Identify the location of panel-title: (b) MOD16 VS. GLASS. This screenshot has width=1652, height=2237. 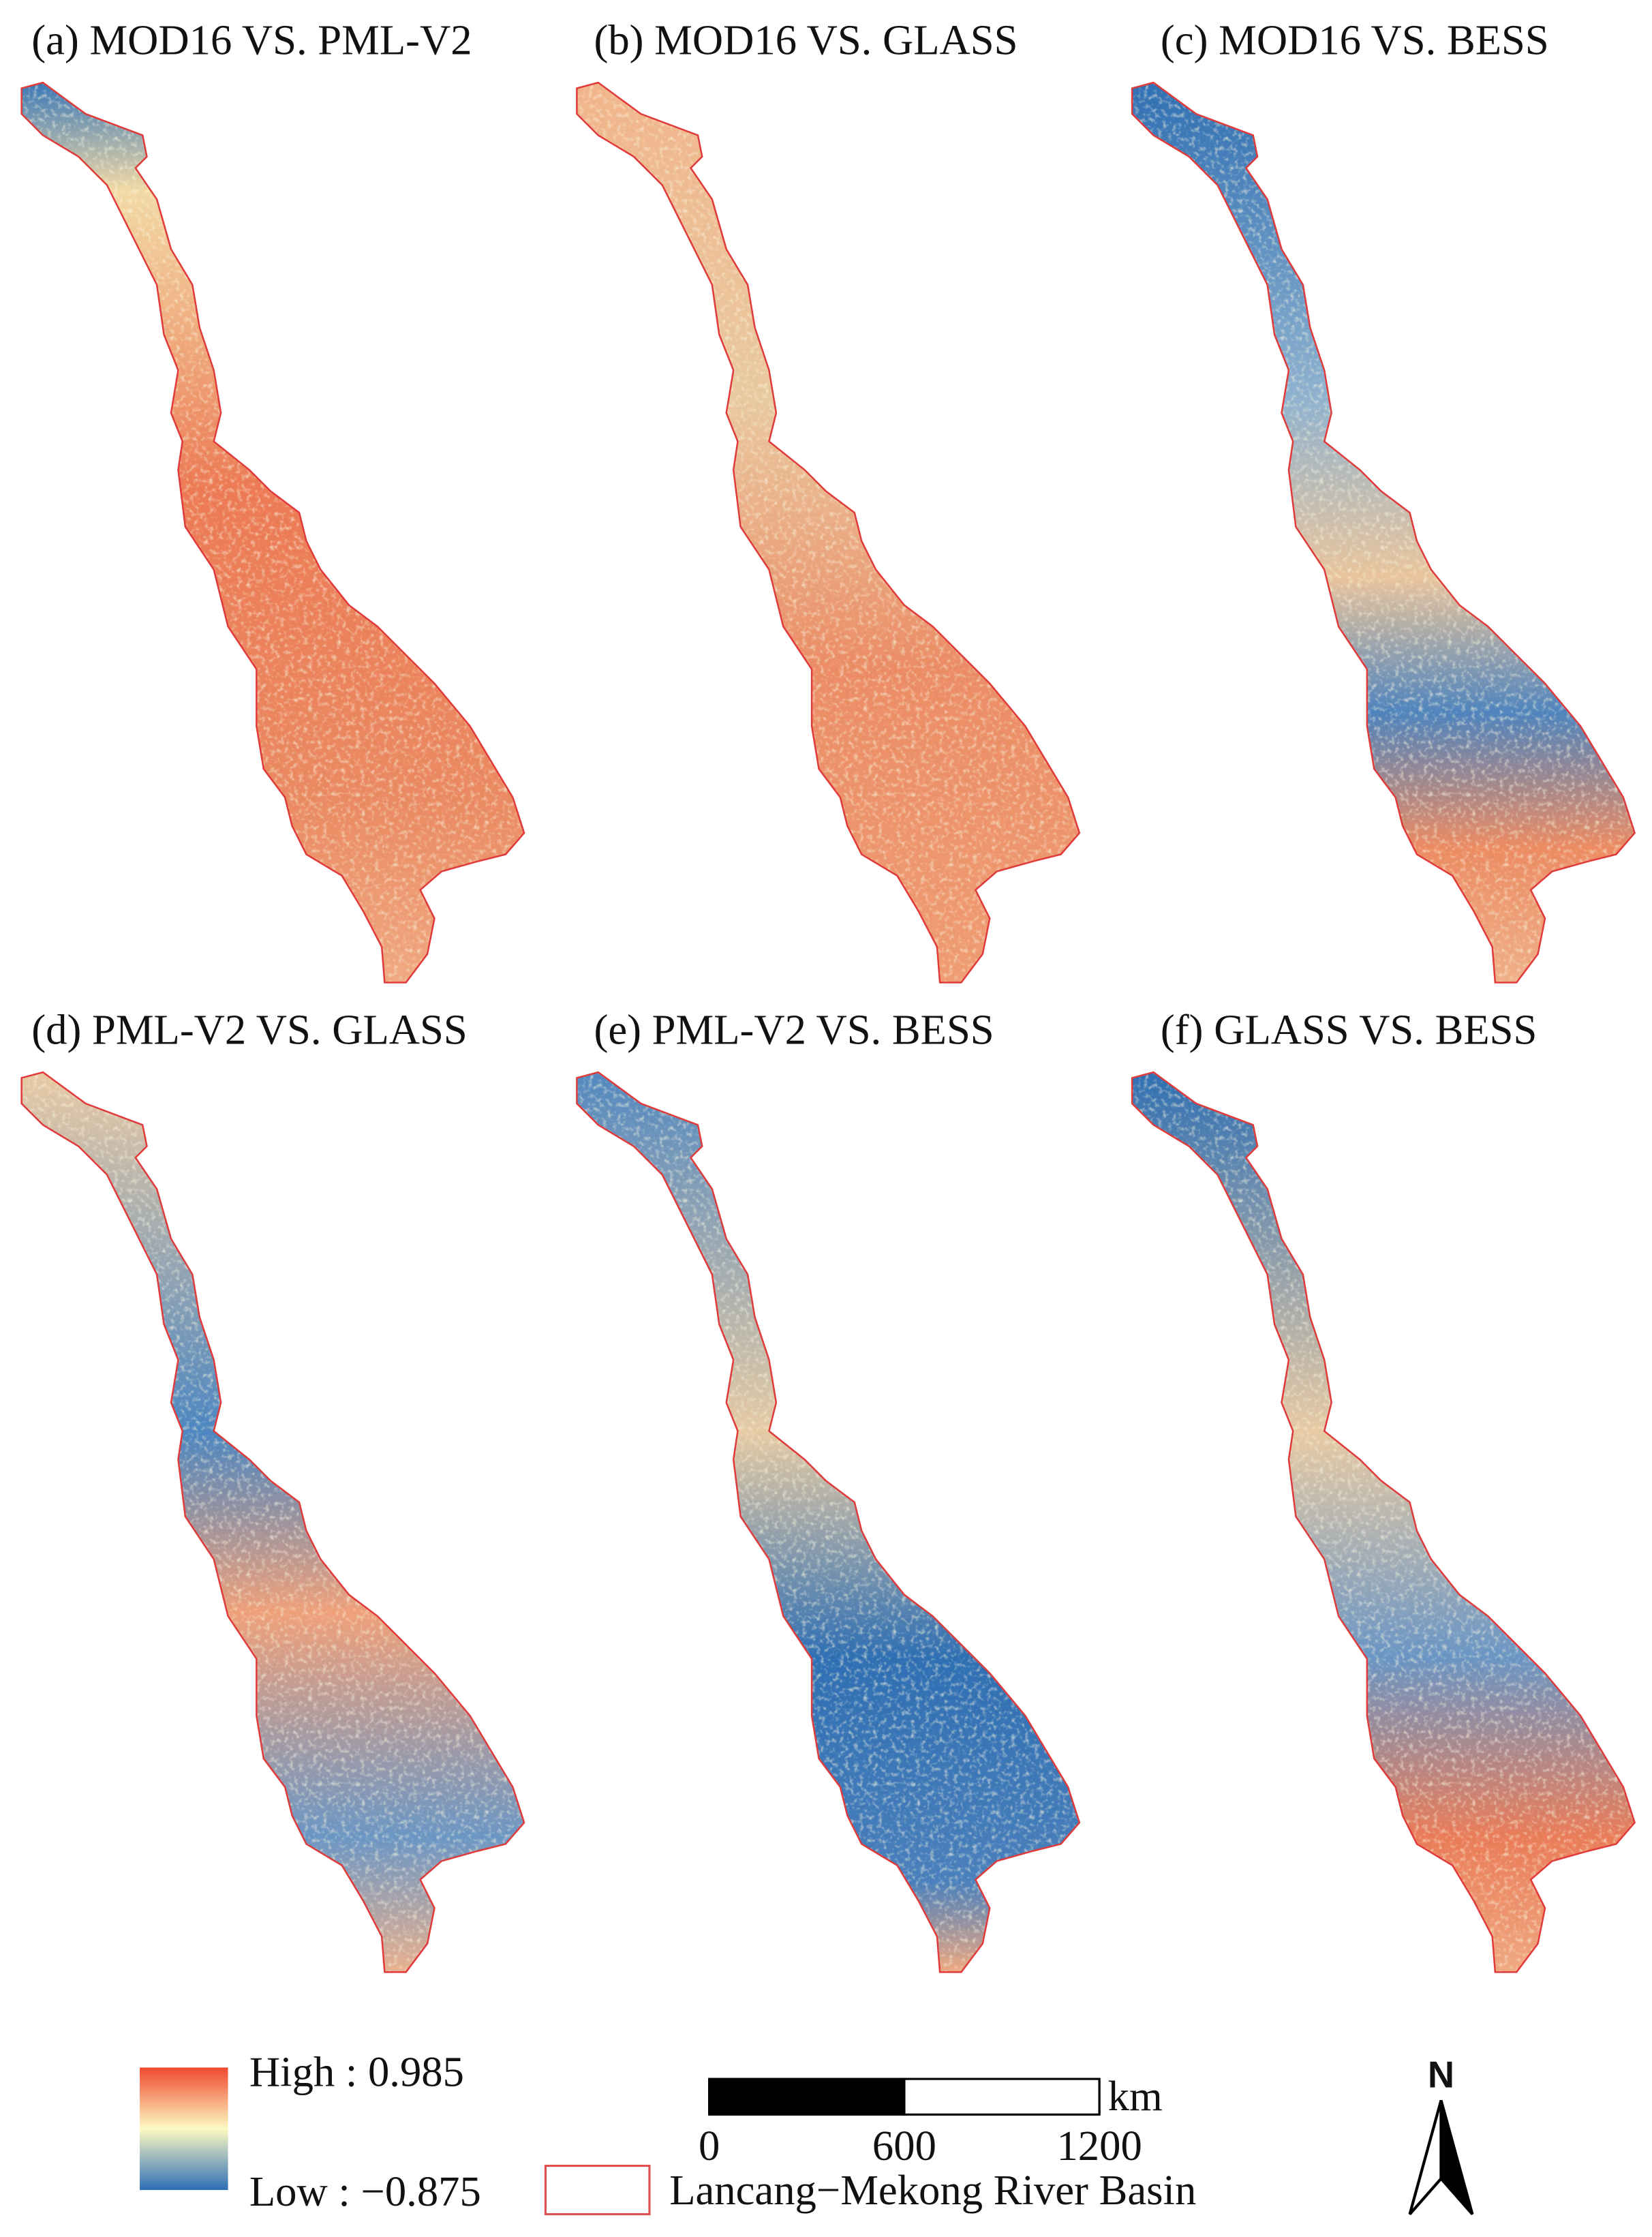
(806, 39).